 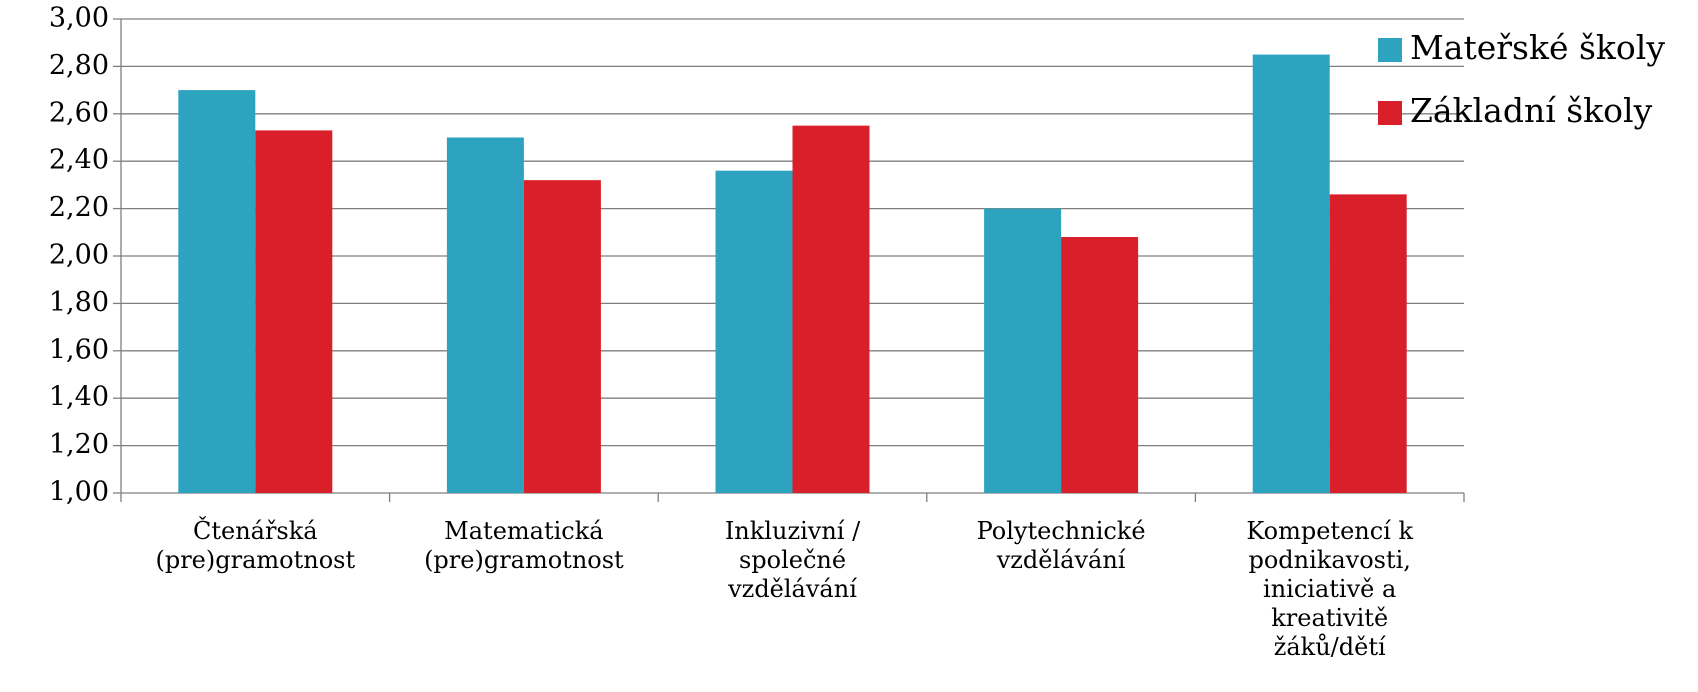 I want to click on y-tick-label: 1,80, so click(x=79, y=302).